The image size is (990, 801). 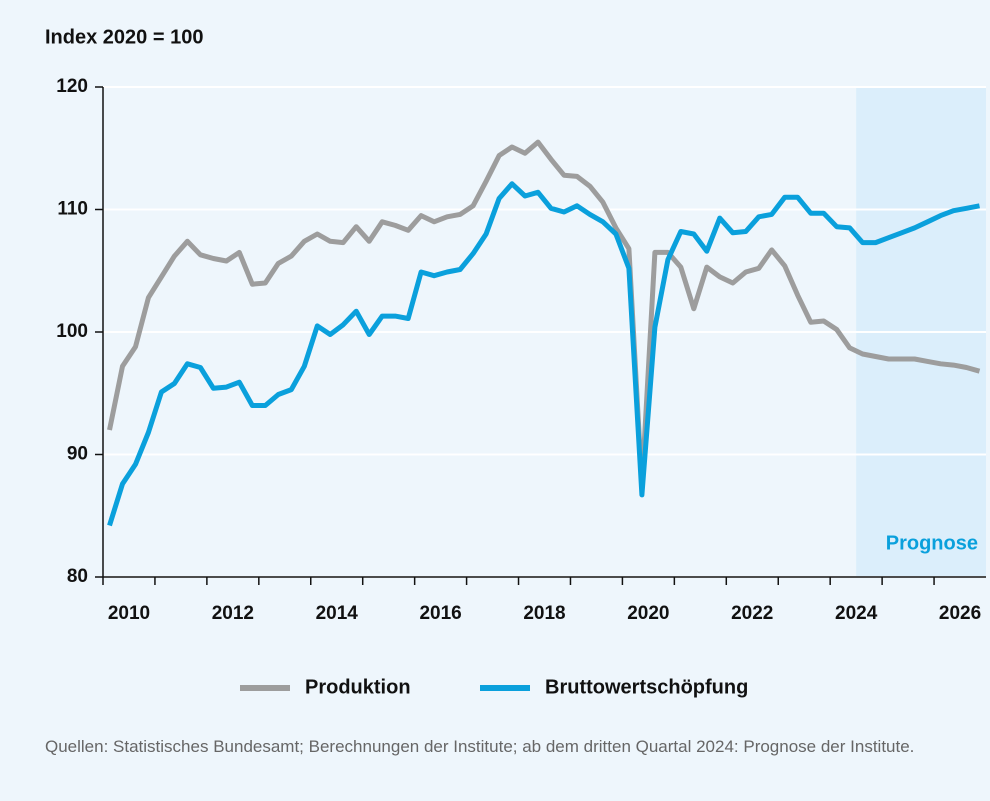 What do you see at coordinates (72, 331) in the screenshot?
I see `y-tick-label: 100` at bounding box center [72, 331].